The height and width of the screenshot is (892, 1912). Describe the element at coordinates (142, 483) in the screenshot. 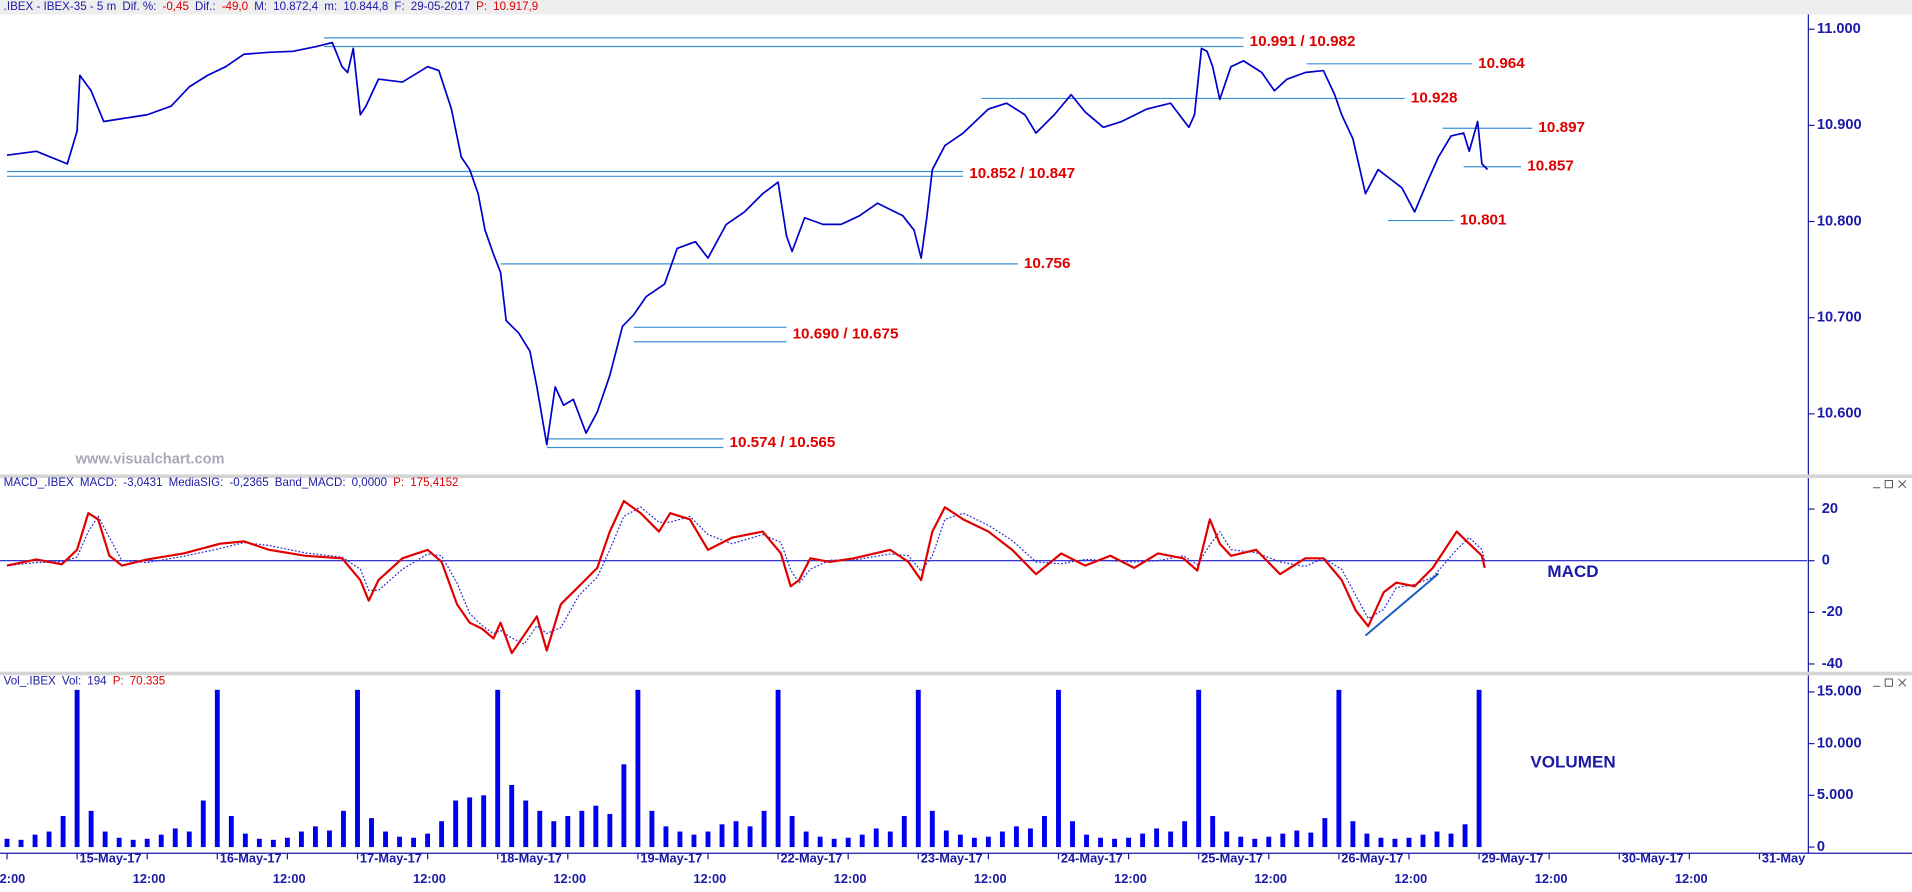

I see `header-item: -3,0431` at that location.